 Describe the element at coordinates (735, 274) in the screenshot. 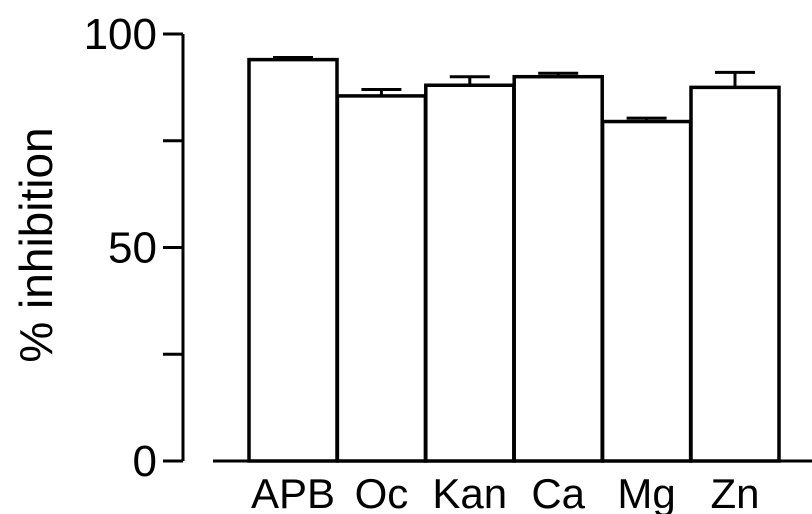

I see `bar-zn` at that location.